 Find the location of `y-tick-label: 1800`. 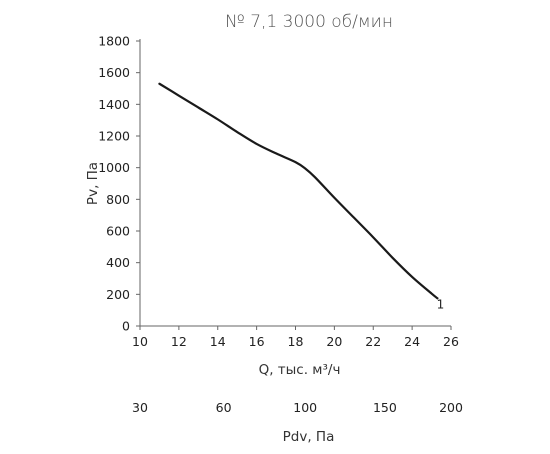

y-tick-label: 1800 is located at coordinates (114, 41).